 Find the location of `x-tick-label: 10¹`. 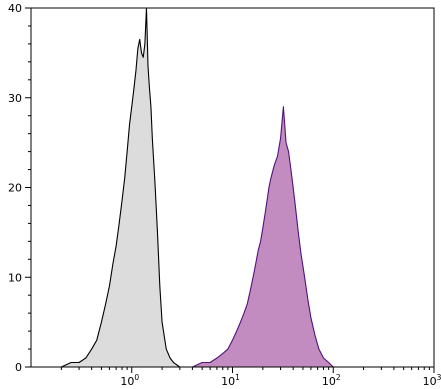

x-tick-label: 10¹ is located at coordinates (230, 380).